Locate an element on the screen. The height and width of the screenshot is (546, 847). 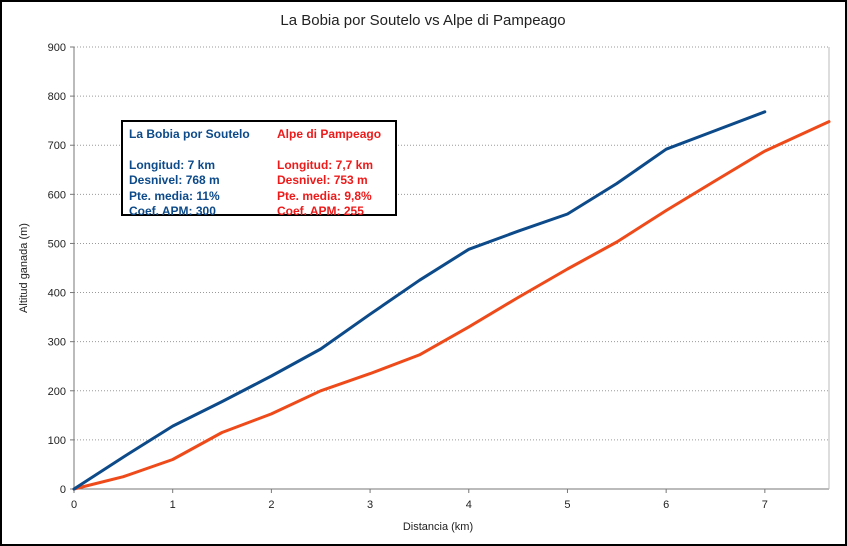
desnivel-bobia: Desnivel: 768 m is located at coordinates (174, 180).